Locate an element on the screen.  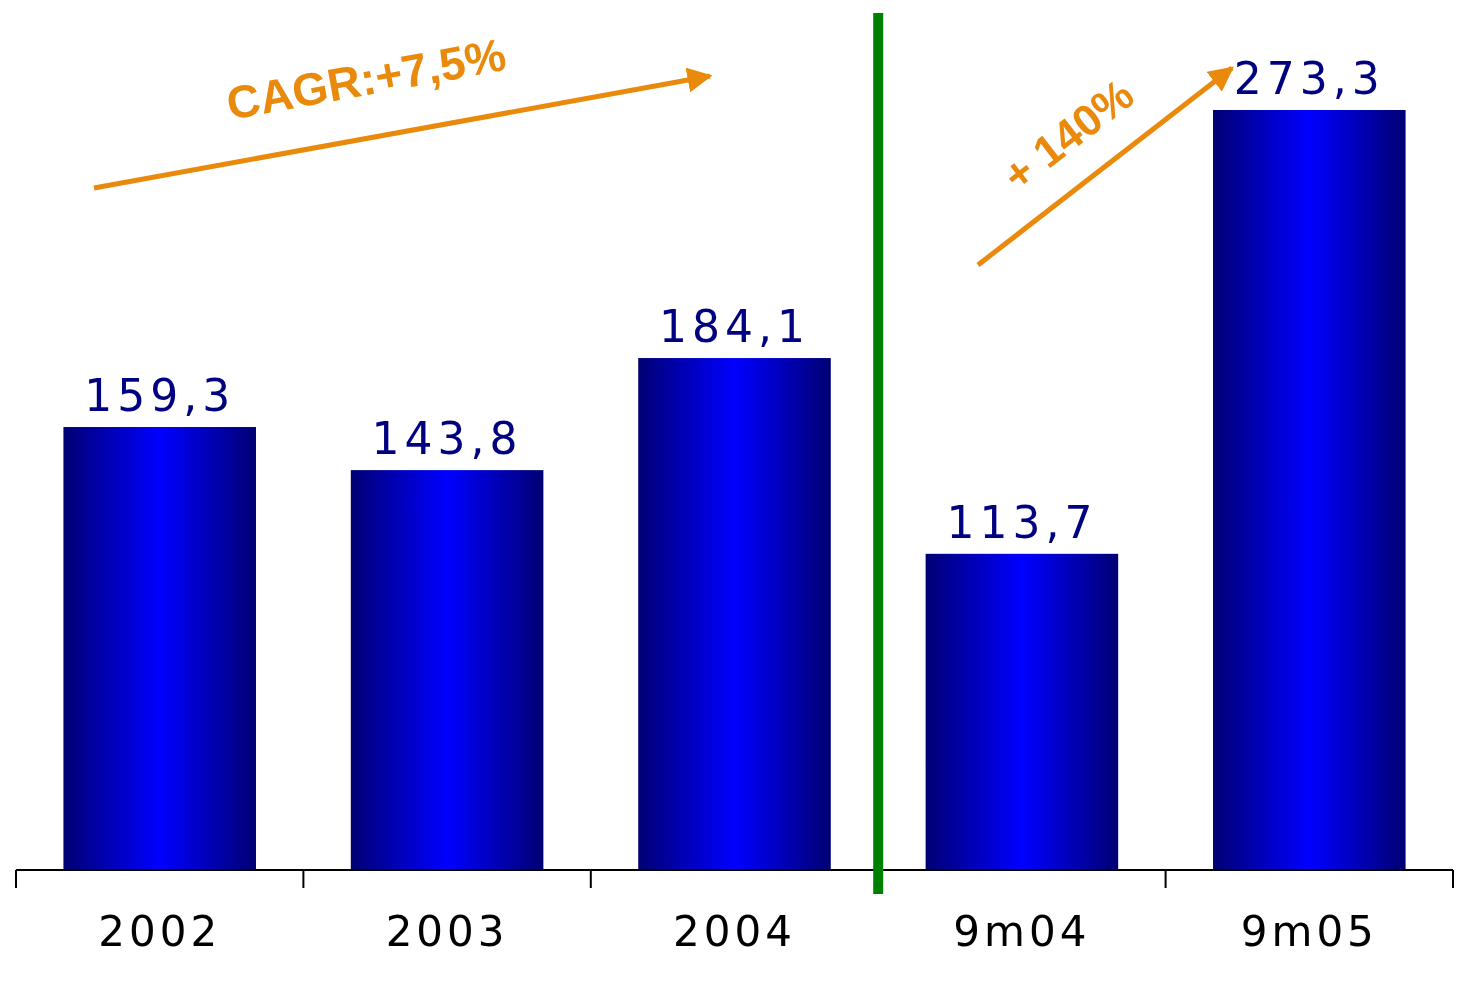
x-tick-label: 9m04 is located at coordinates (1022, 931).